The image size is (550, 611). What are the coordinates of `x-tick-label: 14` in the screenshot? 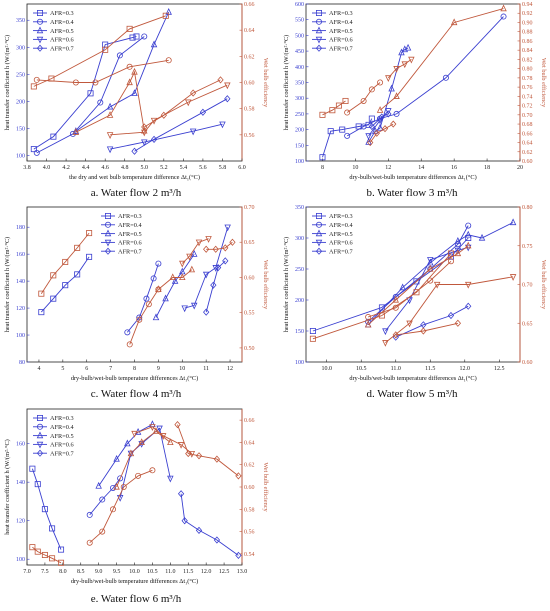 It's located at (421, 168).